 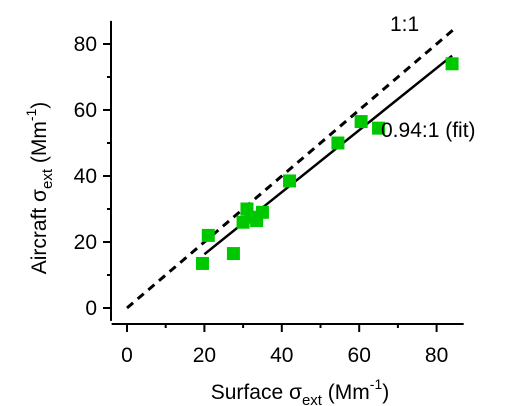 What do you see at coordinates (85, 110) in the screenshot?
I see `y-tick-label: 60` at bounding box center [85, 110].